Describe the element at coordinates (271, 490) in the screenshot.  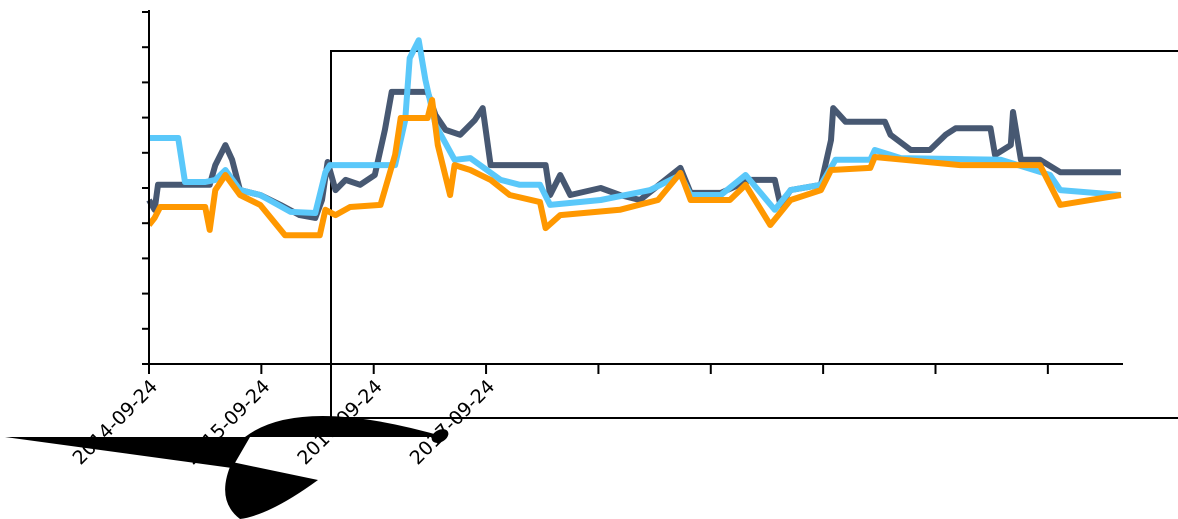
I see `glitch-blob` at that location.